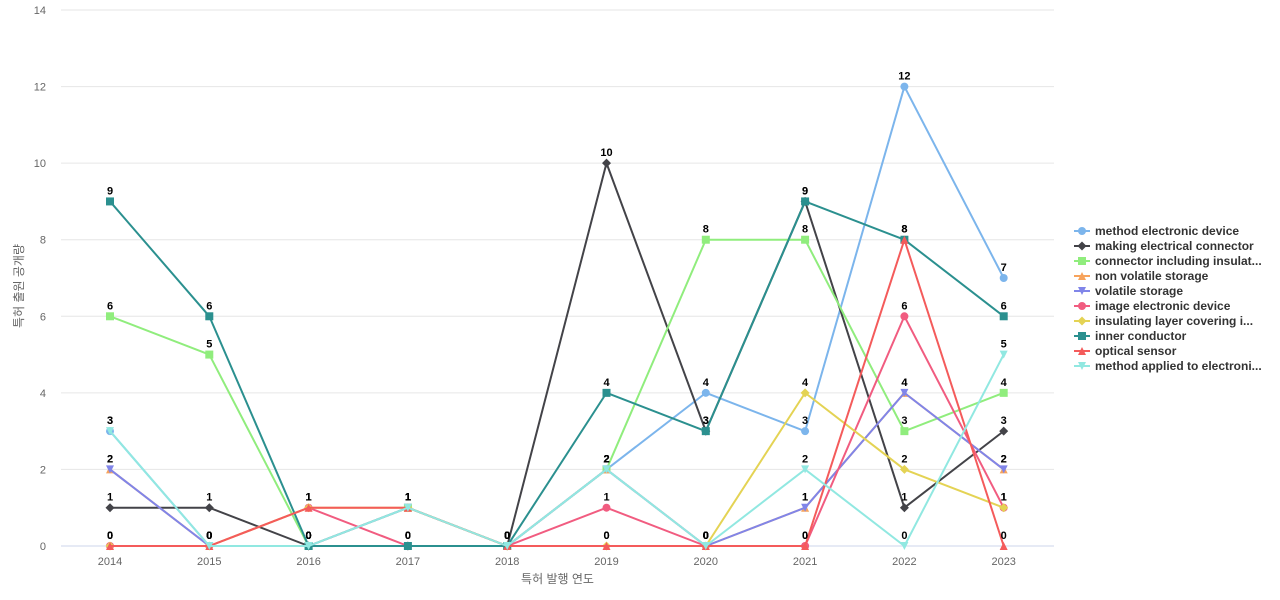  I want to click on legend-label: optical sensor, so click(1136, 351).